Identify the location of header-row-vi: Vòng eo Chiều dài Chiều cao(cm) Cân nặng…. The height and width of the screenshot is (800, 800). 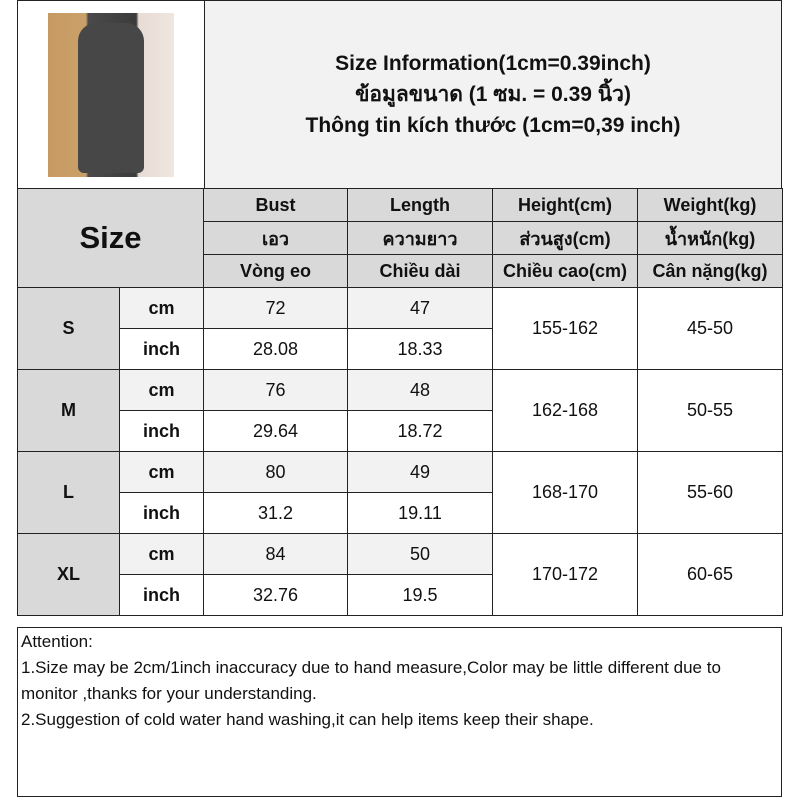
(400, 271).